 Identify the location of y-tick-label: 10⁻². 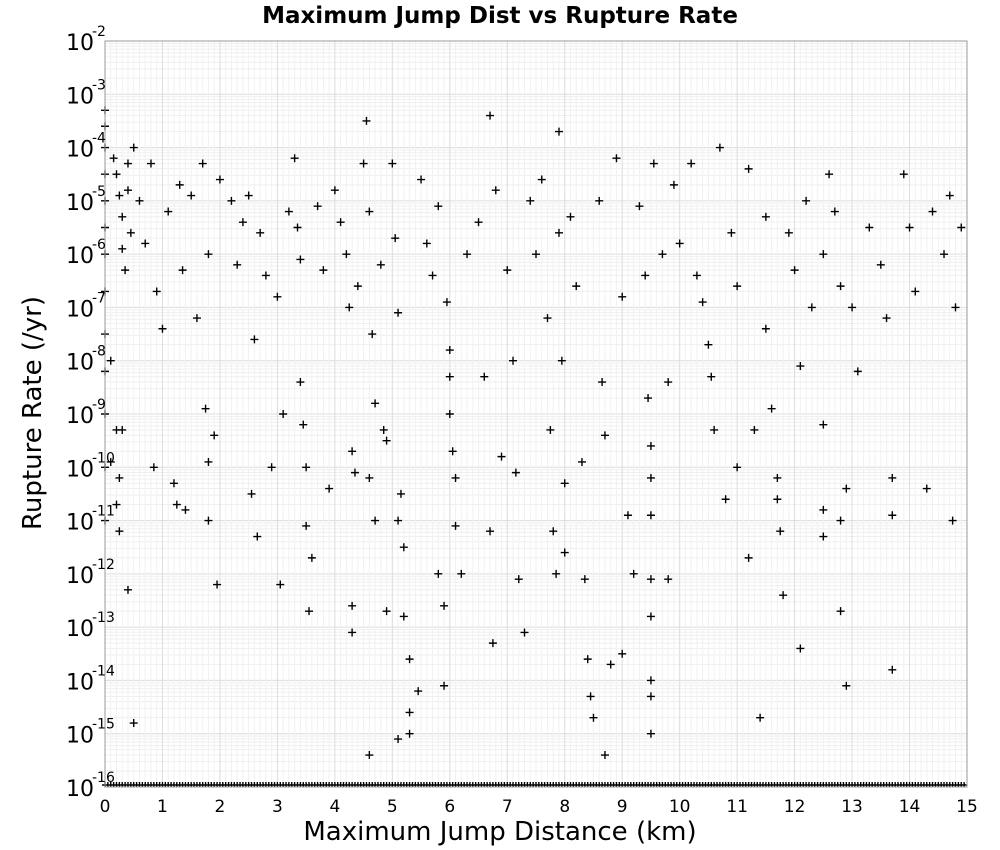
(86, 40).